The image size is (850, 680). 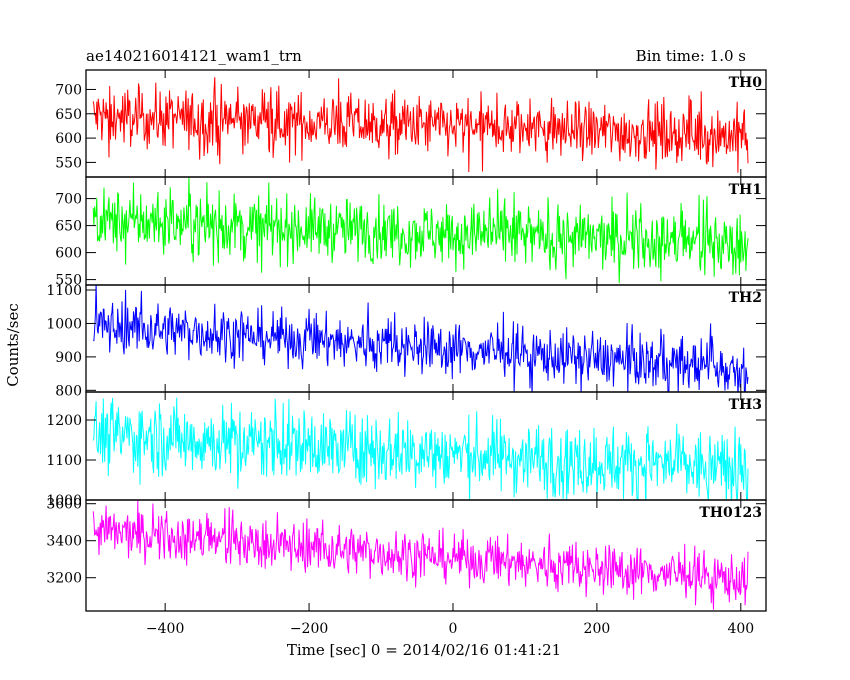 I want to click on panel-frame-th0123, so click(x=426, y=555).